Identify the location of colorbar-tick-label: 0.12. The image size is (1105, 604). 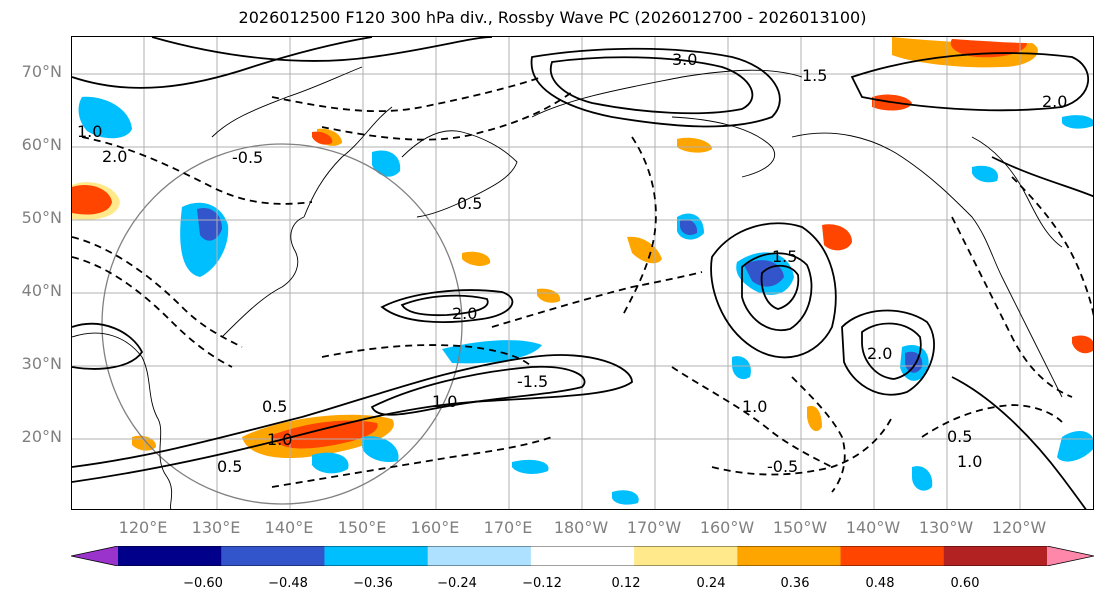
(626, 583).